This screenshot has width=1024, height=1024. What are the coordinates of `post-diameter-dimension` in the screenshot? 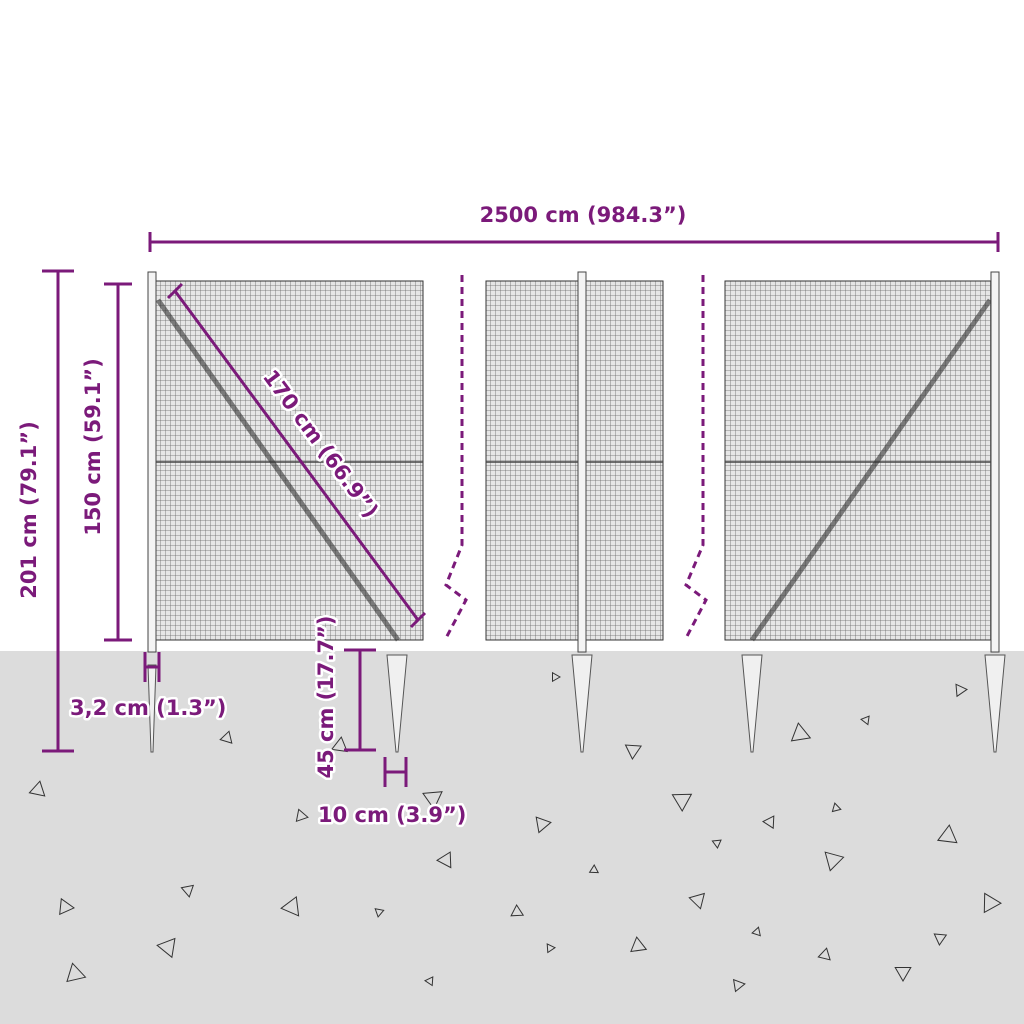 It's located at (152, 667).